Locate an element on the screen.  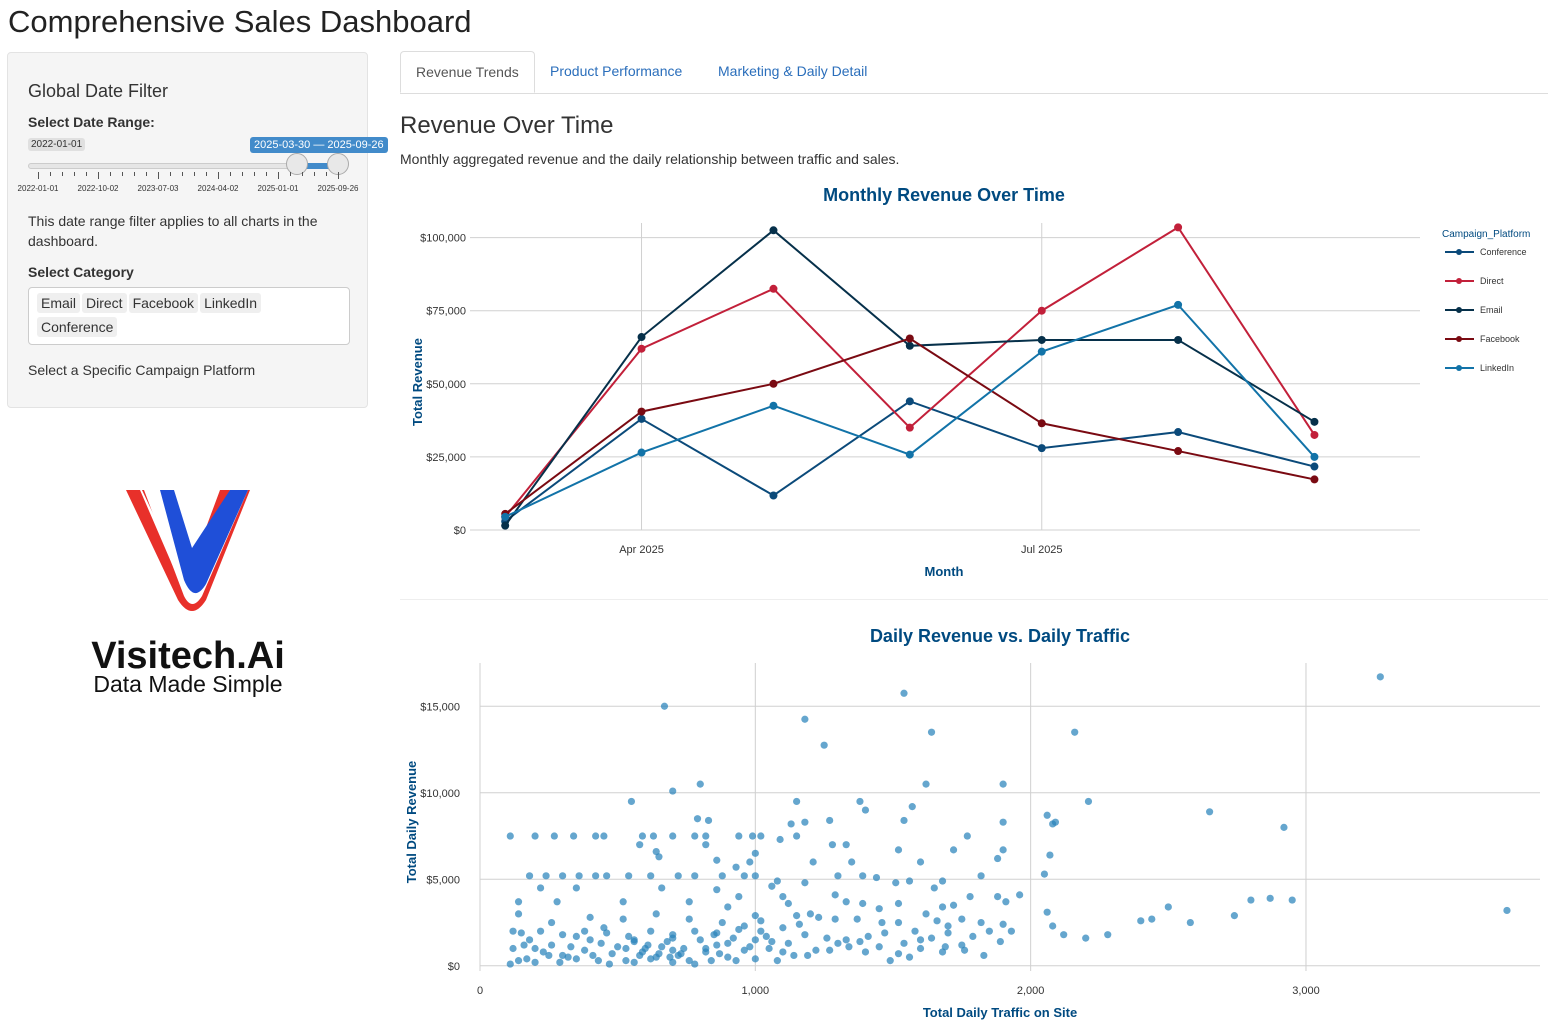
y-axis-label: Total Daily Revenue is located at coordinates (411, 822).